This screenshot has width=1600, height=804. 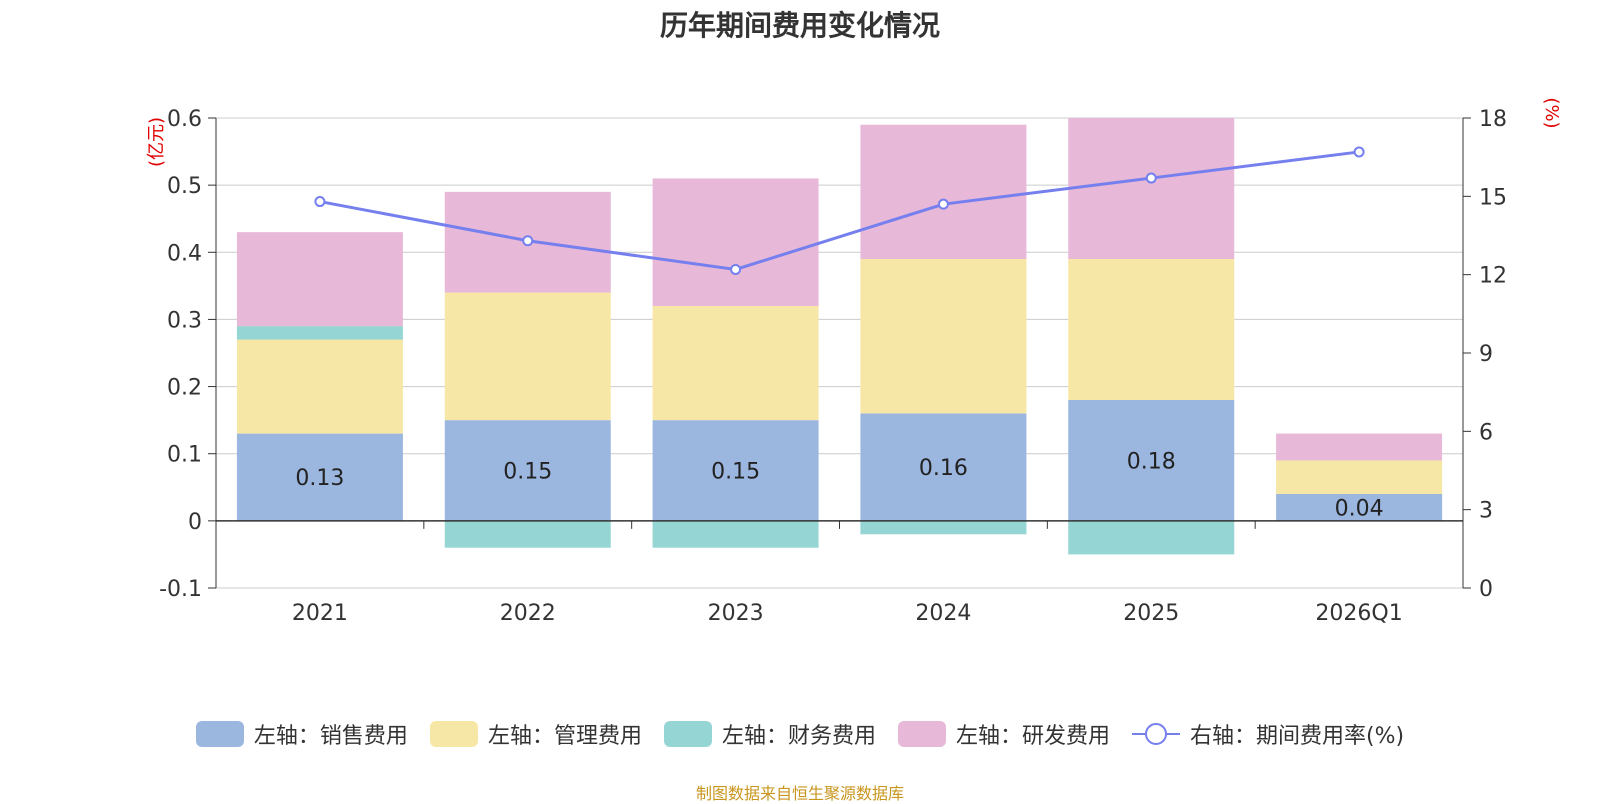 What do you see at coordinates (184, 320) in the screenshot?
I see `left-axis-tick-label: 0.3` at bounding box center [184, 320].